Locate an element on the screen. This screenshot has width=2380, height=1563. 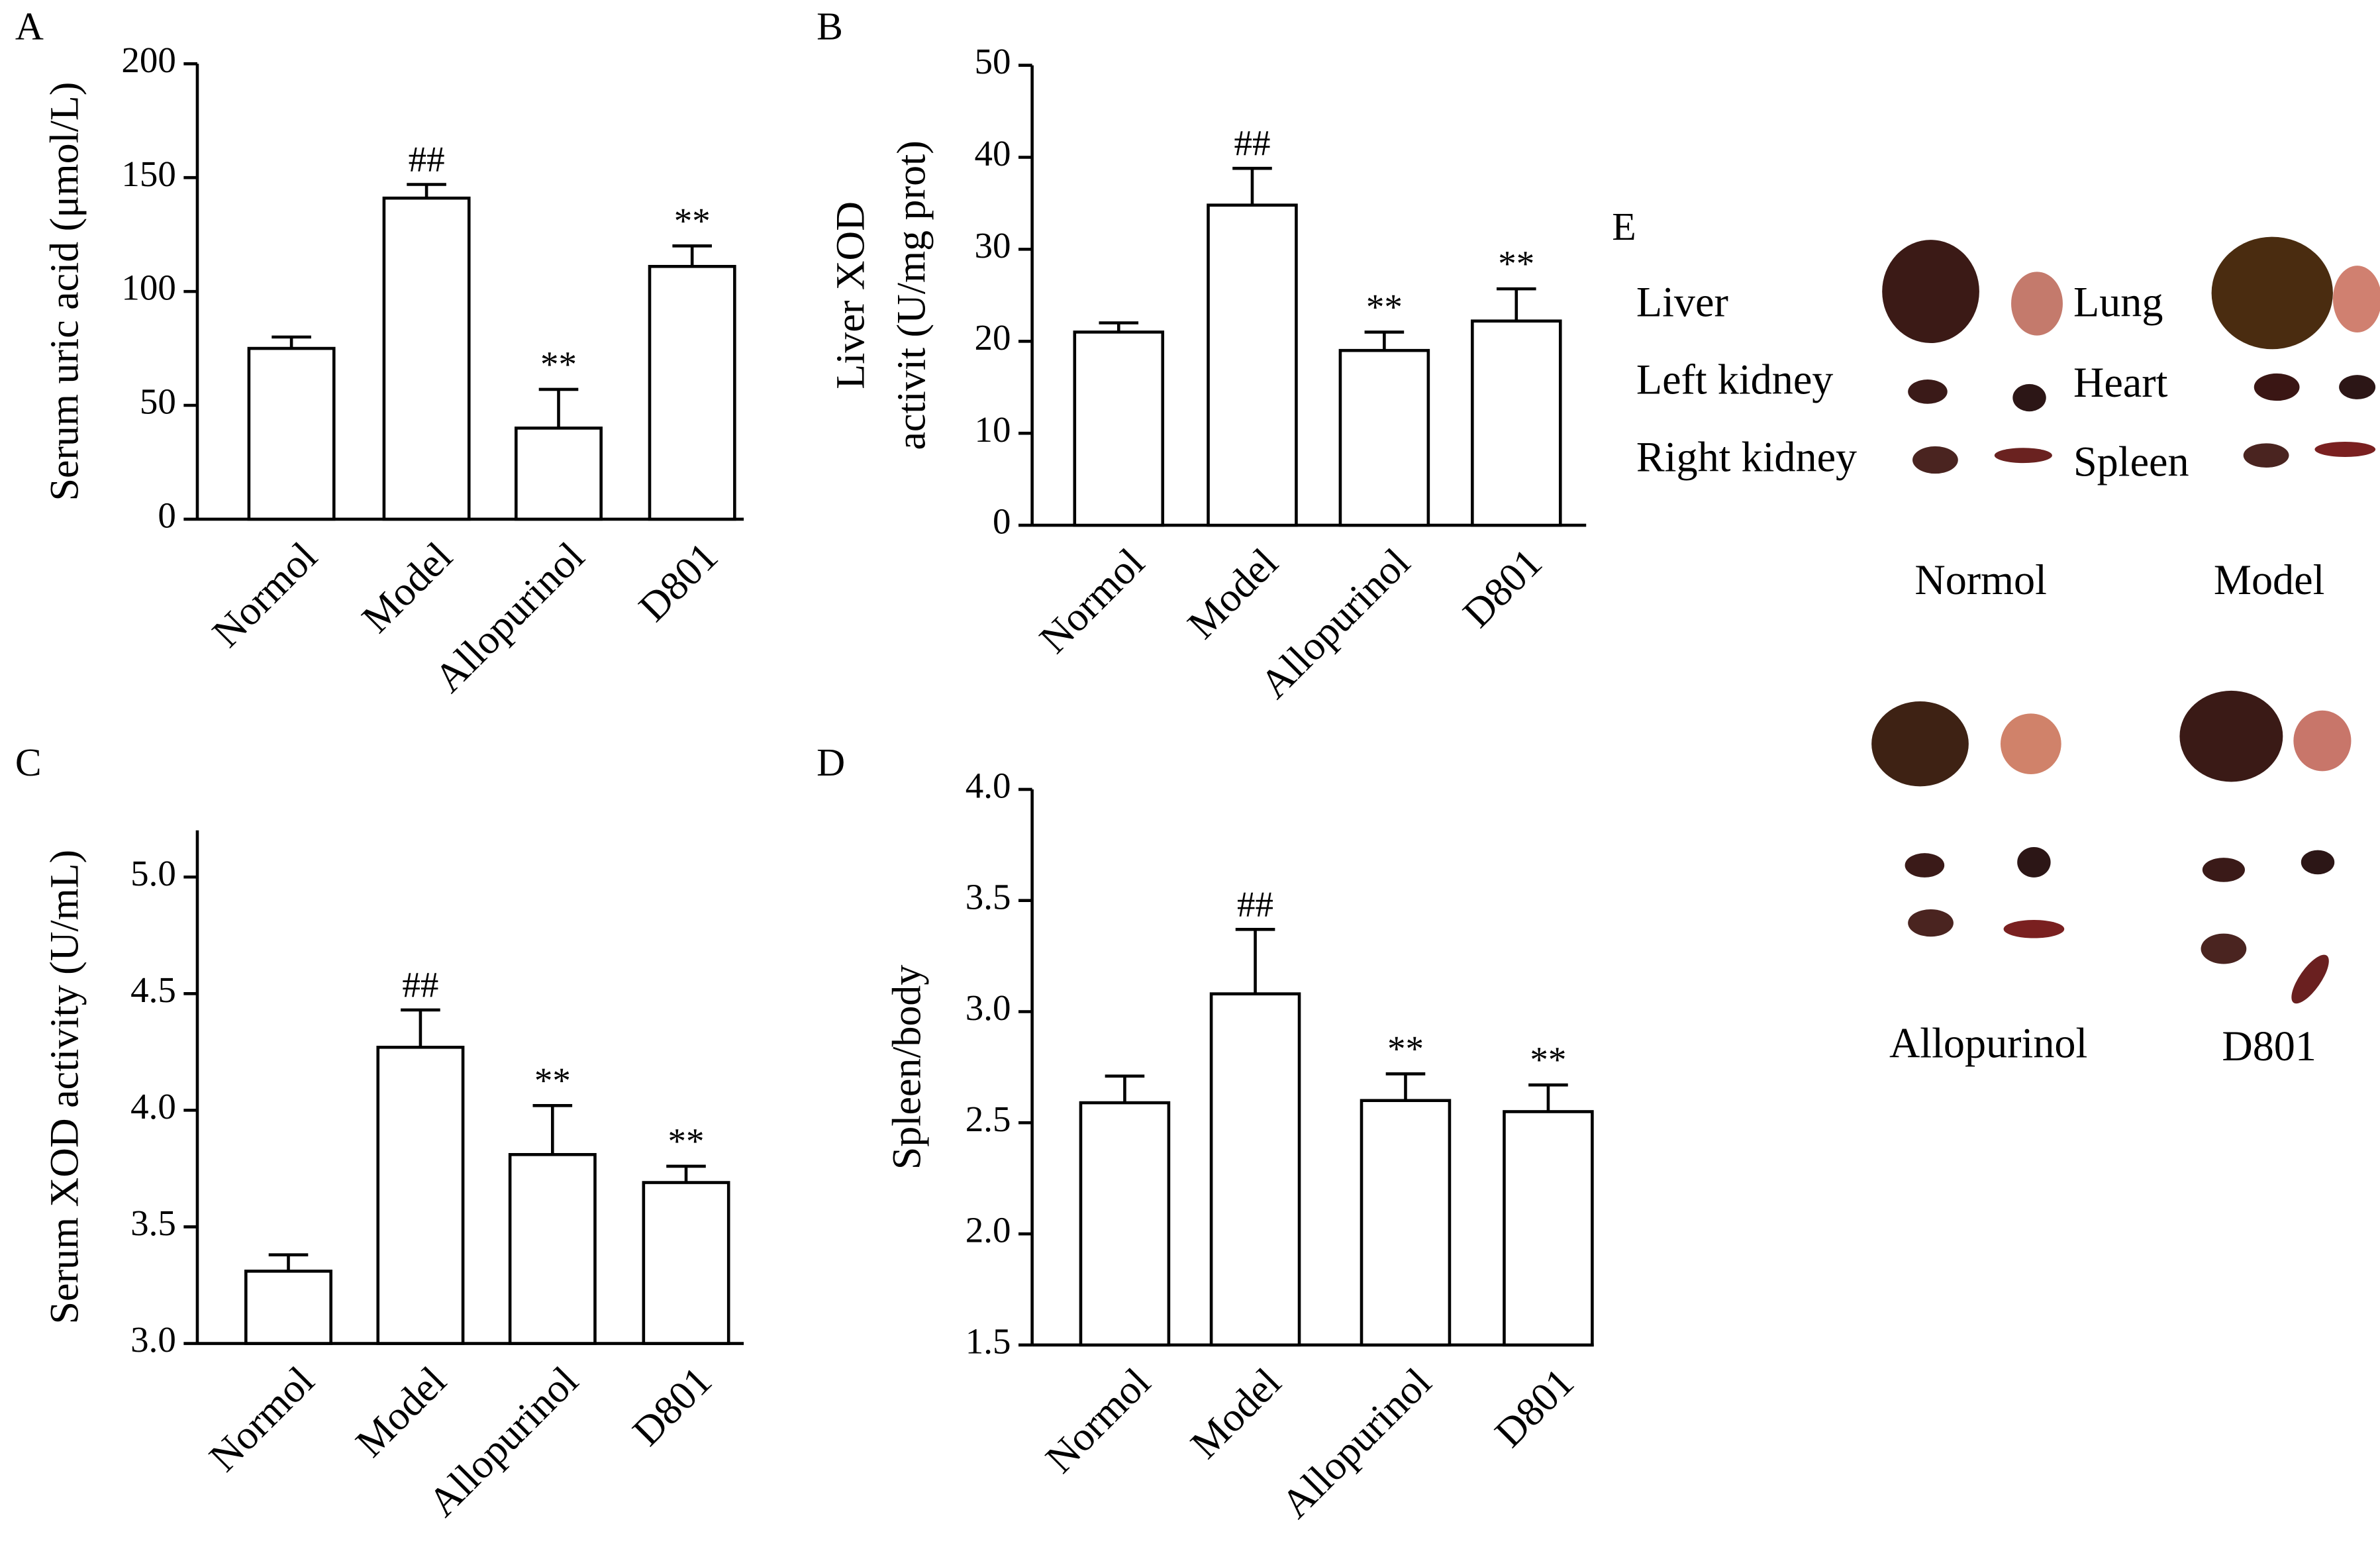
y-tick-label: 100 is located at coordinates (148, 288).